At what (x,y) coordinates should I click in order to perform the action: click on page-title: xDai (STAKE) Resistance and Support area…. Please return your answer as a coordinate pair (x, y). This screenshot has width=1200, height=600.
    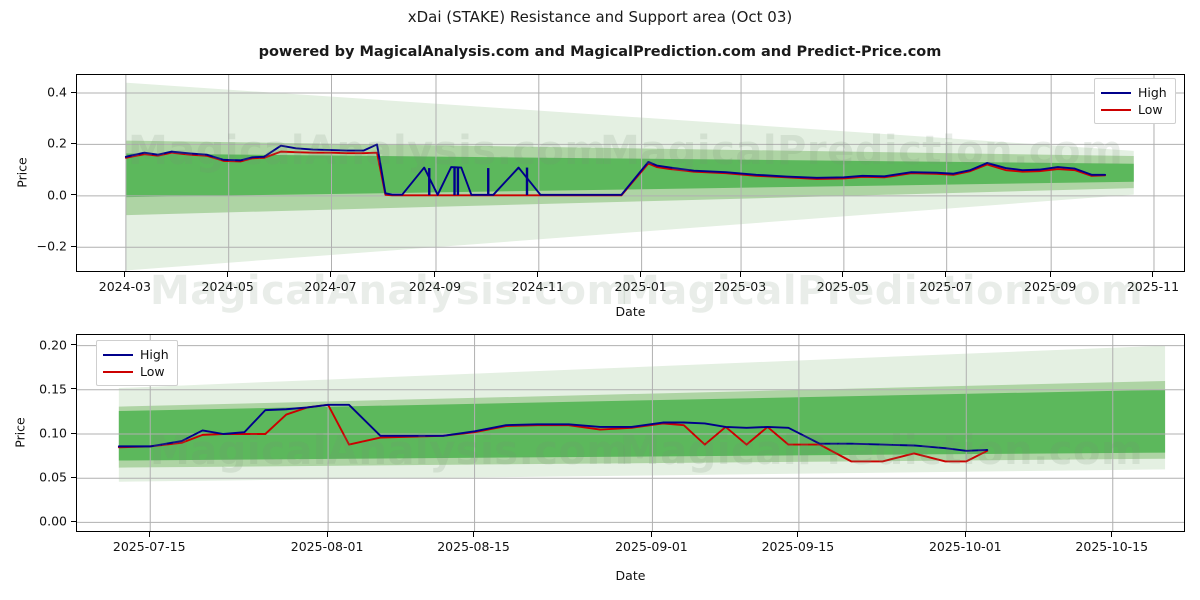
    Looking at the image, I should click on (600, 17).